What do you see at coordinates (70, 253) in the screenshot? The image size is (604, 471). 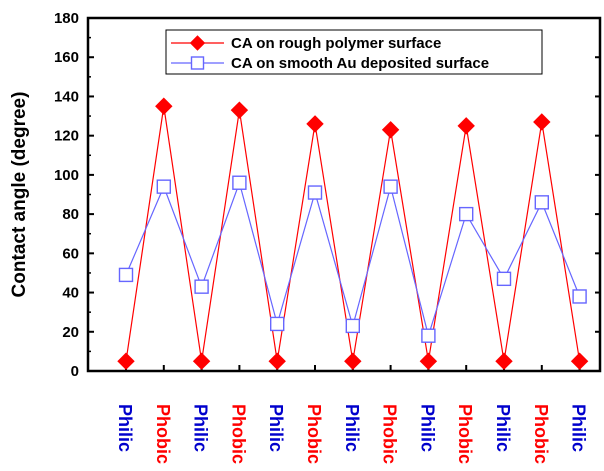 I see `y-tick-label: 60` at bounding box center [70, 253].